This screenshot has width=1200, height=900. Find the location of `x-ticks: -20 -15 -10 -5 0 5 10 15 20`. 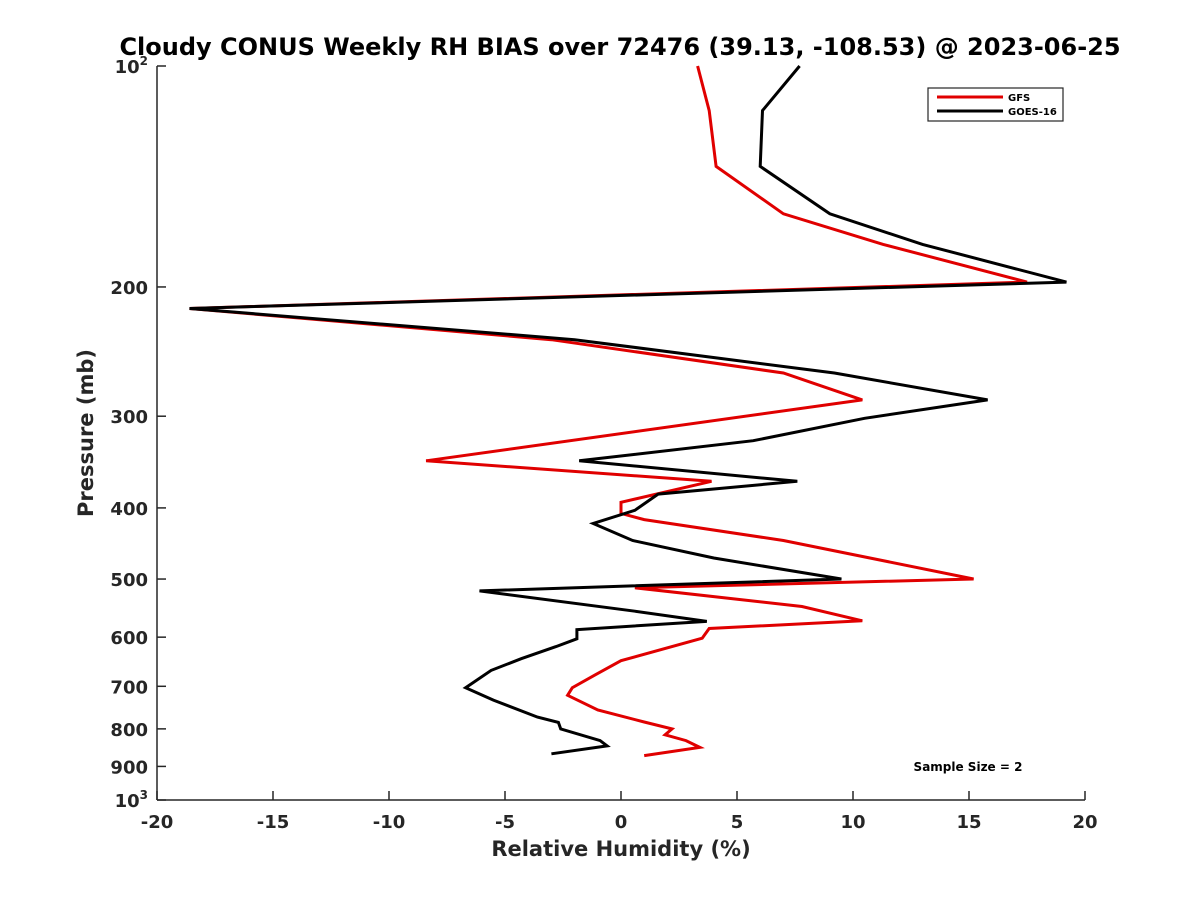

x-ticks: -20 -15 -10 -5 0 5 10 15 20 is located at coordinates (619, 812).